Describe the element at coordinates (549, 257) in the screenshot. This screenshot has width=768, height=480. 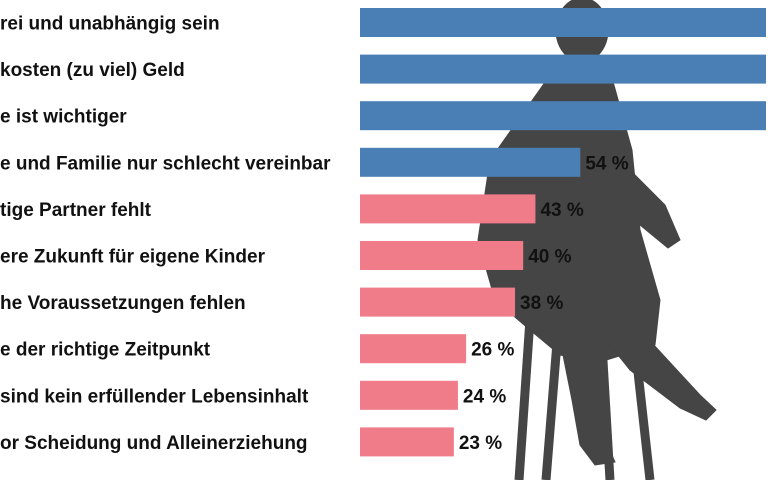
I see `value-label: 40 %` at that location.